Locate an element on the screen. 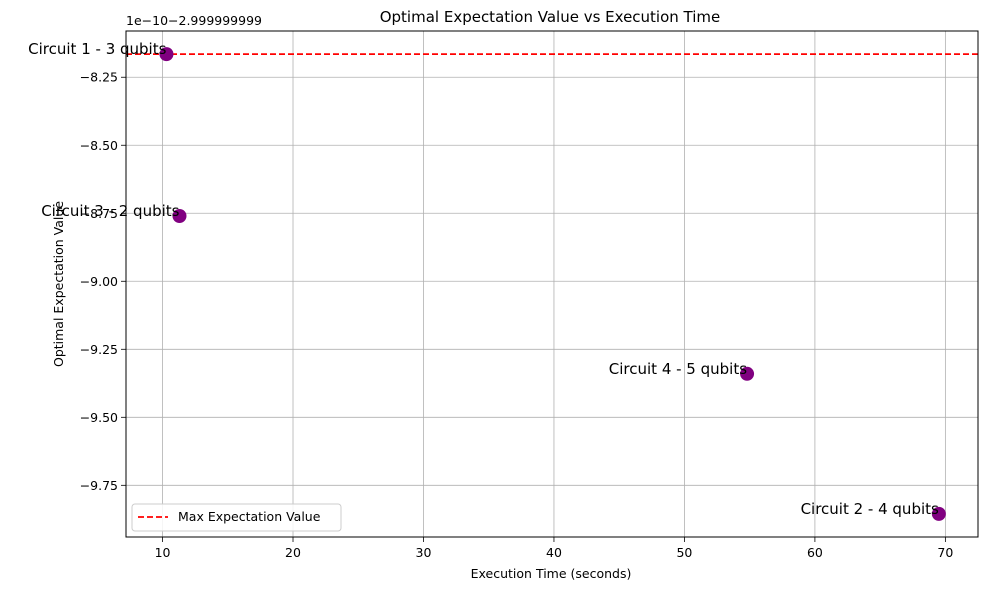 The image size is (986, 590). x-tick-label: 70 is located at coordinates (945, 552).